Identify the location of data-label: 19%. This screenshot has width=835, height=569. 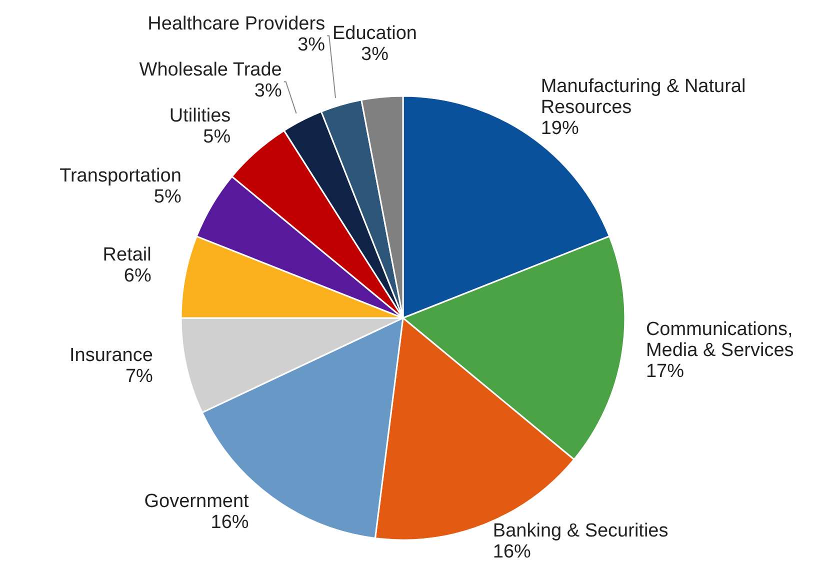
(559, 129).